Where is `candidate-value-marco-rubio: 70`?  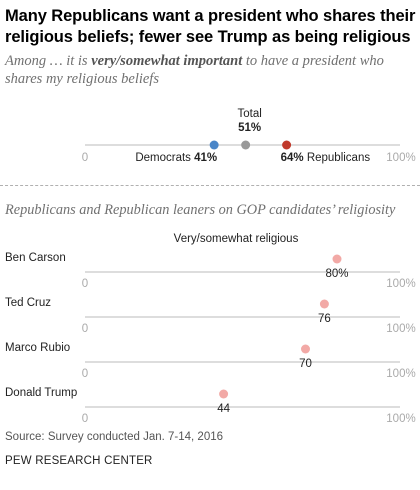
candidate-value-marco-rubio: 70 is located at coordinates (305, 364).